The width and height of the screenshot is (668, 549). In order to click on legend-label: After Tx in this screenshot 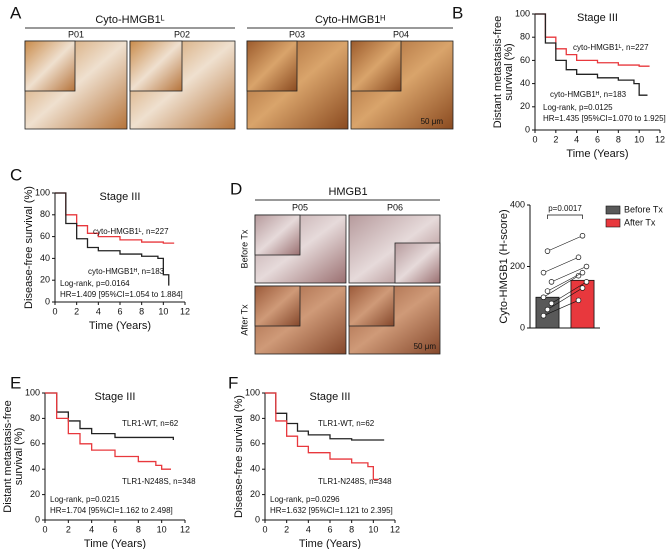, I will do `click(640, 222)`.